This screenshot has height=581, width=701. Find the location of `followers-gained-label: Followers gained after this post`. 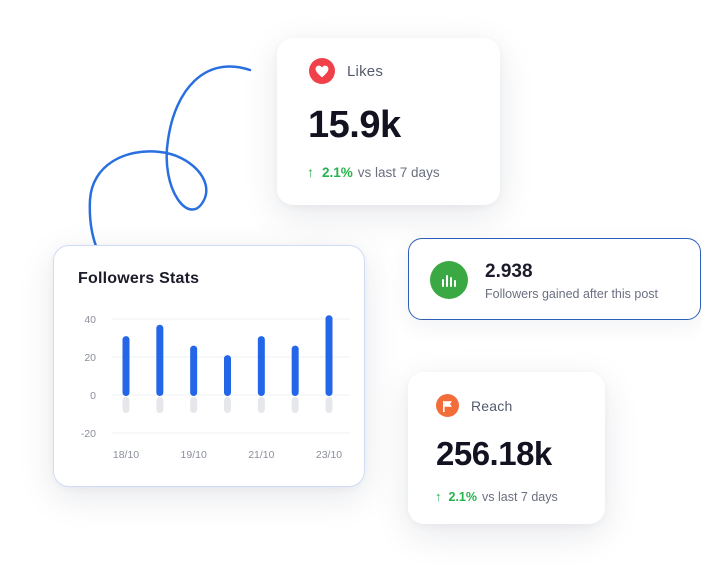

followers-gained-label: Followers gained after this post is located at coordinates (572, 294).